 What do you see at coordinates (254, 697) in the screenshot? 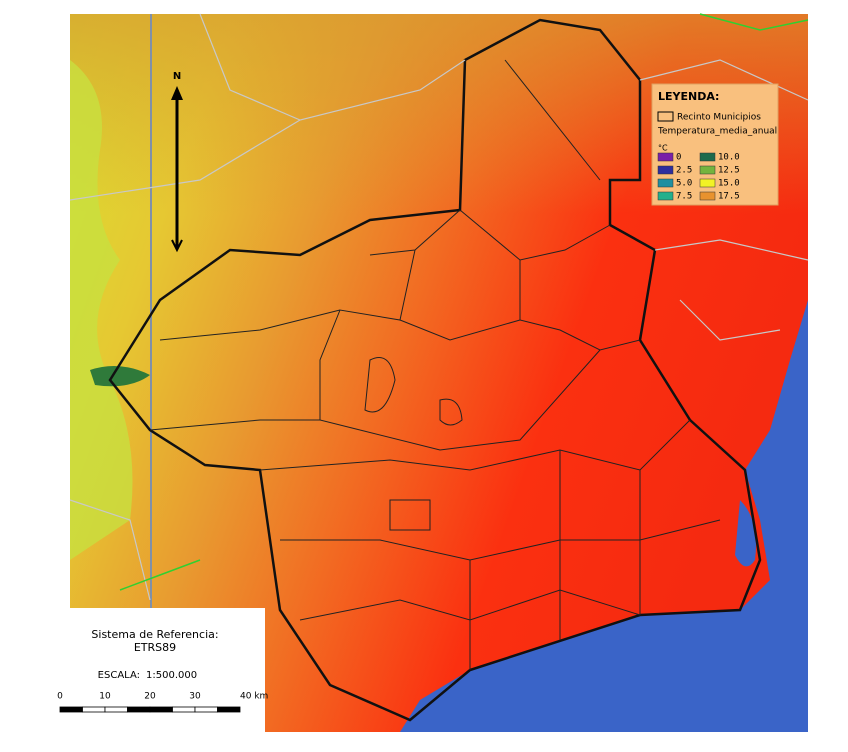
I see `scale-tick-label: 40 km` at bounding box center [254, 697].